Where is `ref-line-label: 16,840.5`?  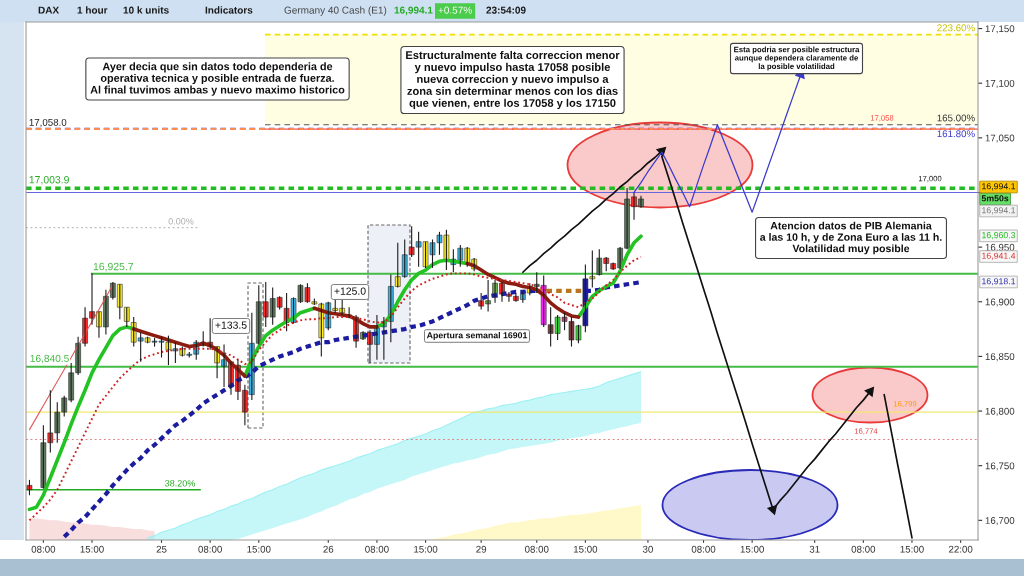
ref-line-label: 16,840.5 is located at coordinates (49, 359).